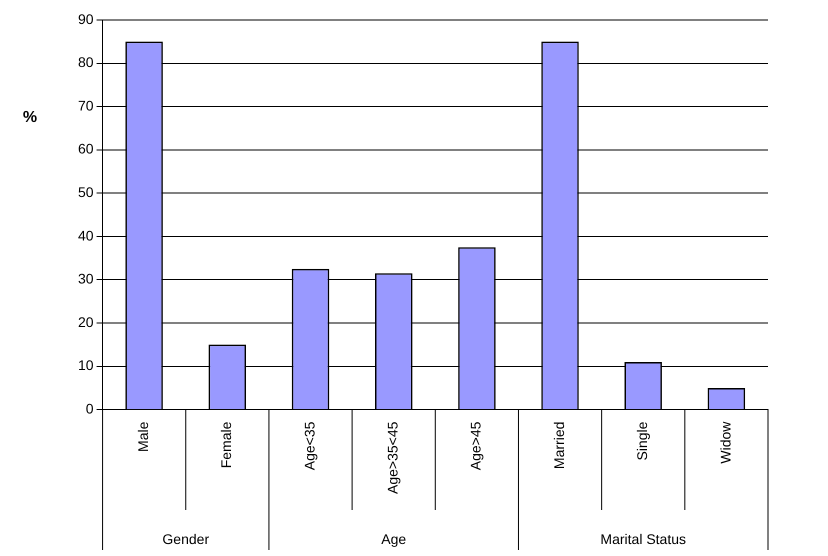 Image resolution: width=828 pixels, height=556 pixels. Describe the element at coordinates (86, 278) in the screenshot. I see `y-tick-label: 30` at that location.